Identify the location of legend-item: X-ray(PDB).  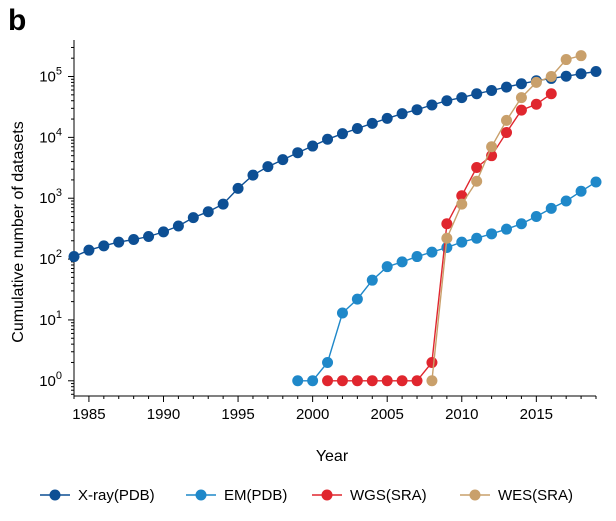
(97, 495).